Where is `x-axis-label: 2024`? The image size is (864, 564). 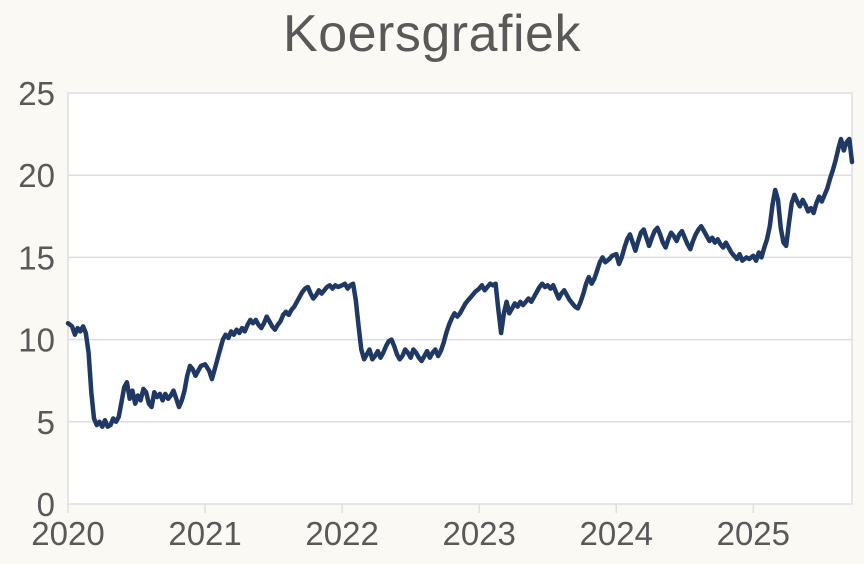 x-axis-label: 2024 is located at coordinates (616, 533).